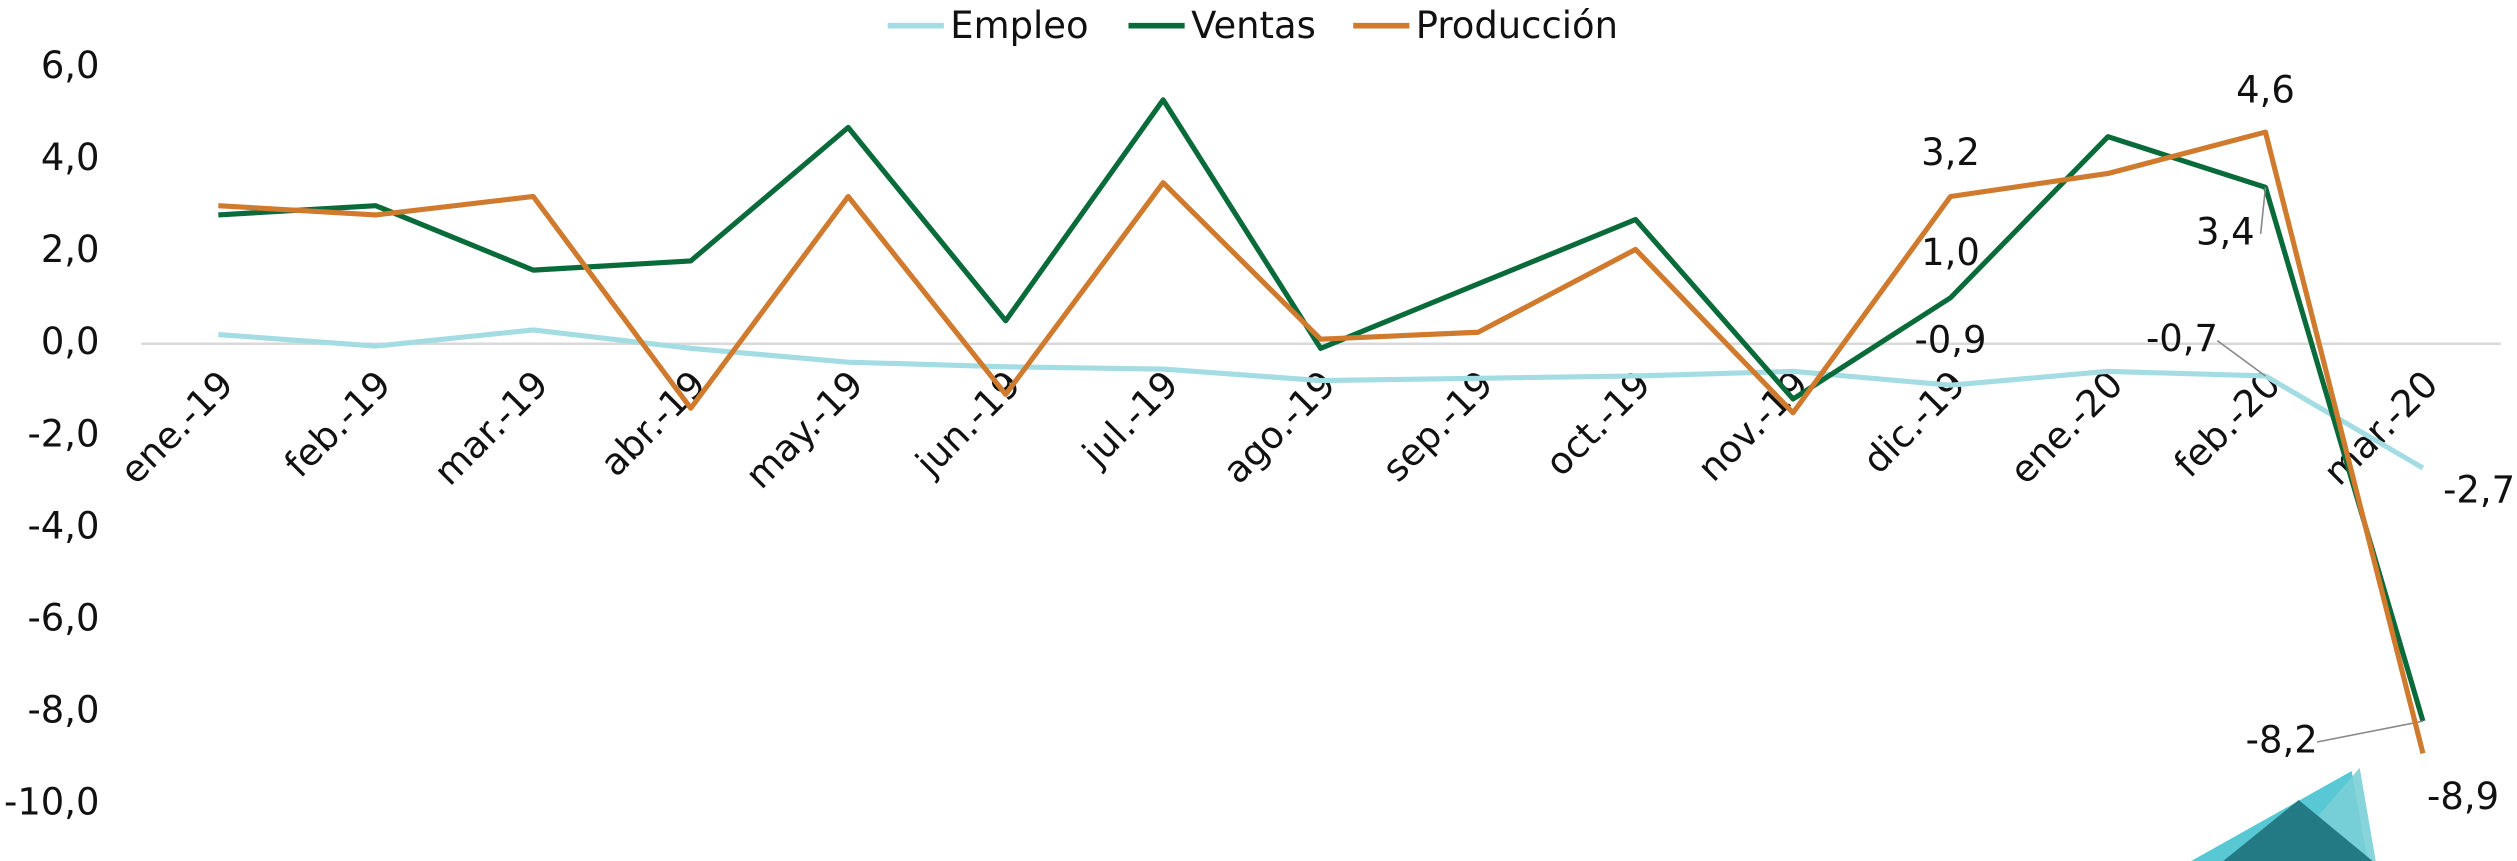 Image resolution: width=2517 pixels, height=861 pixels. I want to click on y-tick-label: 4,0, so click(70, 157).